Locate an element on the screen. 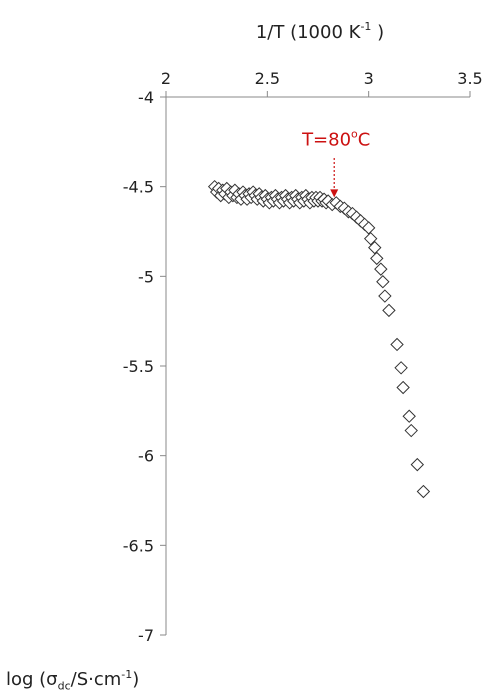 The height and width of the screenshot is (700, 486). y-axis-ticks: -4 -4.5 -5 -5.5 -6 -6.5 -7 is located at coordinates (144, 366).